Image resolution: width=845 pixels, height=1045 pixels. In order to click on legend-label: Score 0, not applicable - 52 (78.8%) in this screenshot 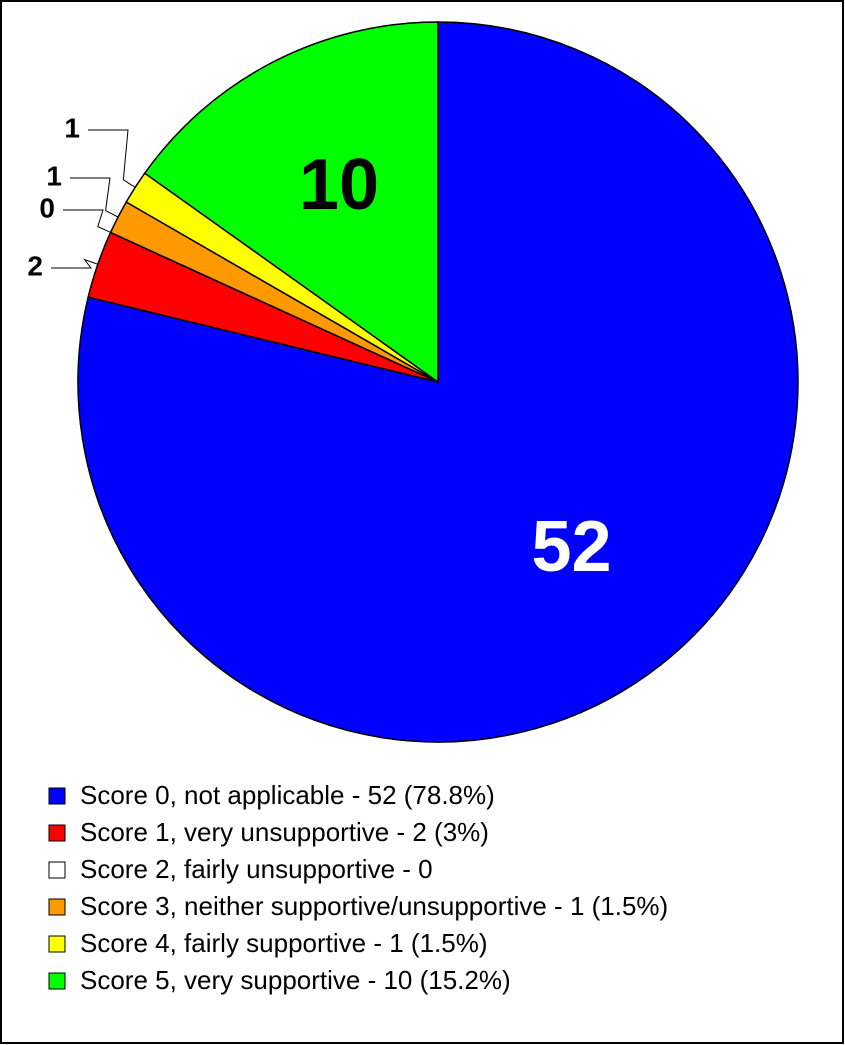, I will do `click(287, 795)`.